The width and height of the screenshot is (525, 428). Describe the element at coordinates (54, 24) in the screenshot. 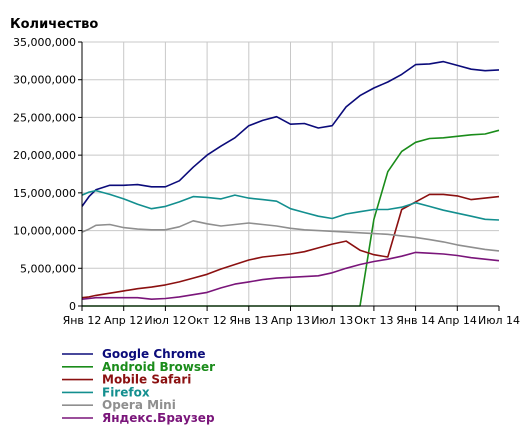

I see `y-axis-title: Количество` at that location.